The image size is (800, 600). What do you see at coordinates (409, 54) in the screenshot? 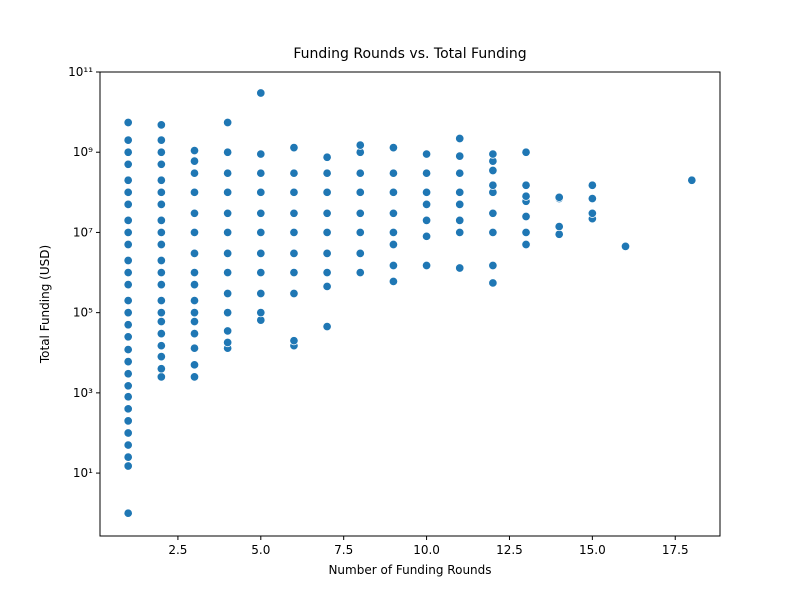
I see `chart-title: Funding Rounds vs. Total Funding` at bounding box center [409, 54].